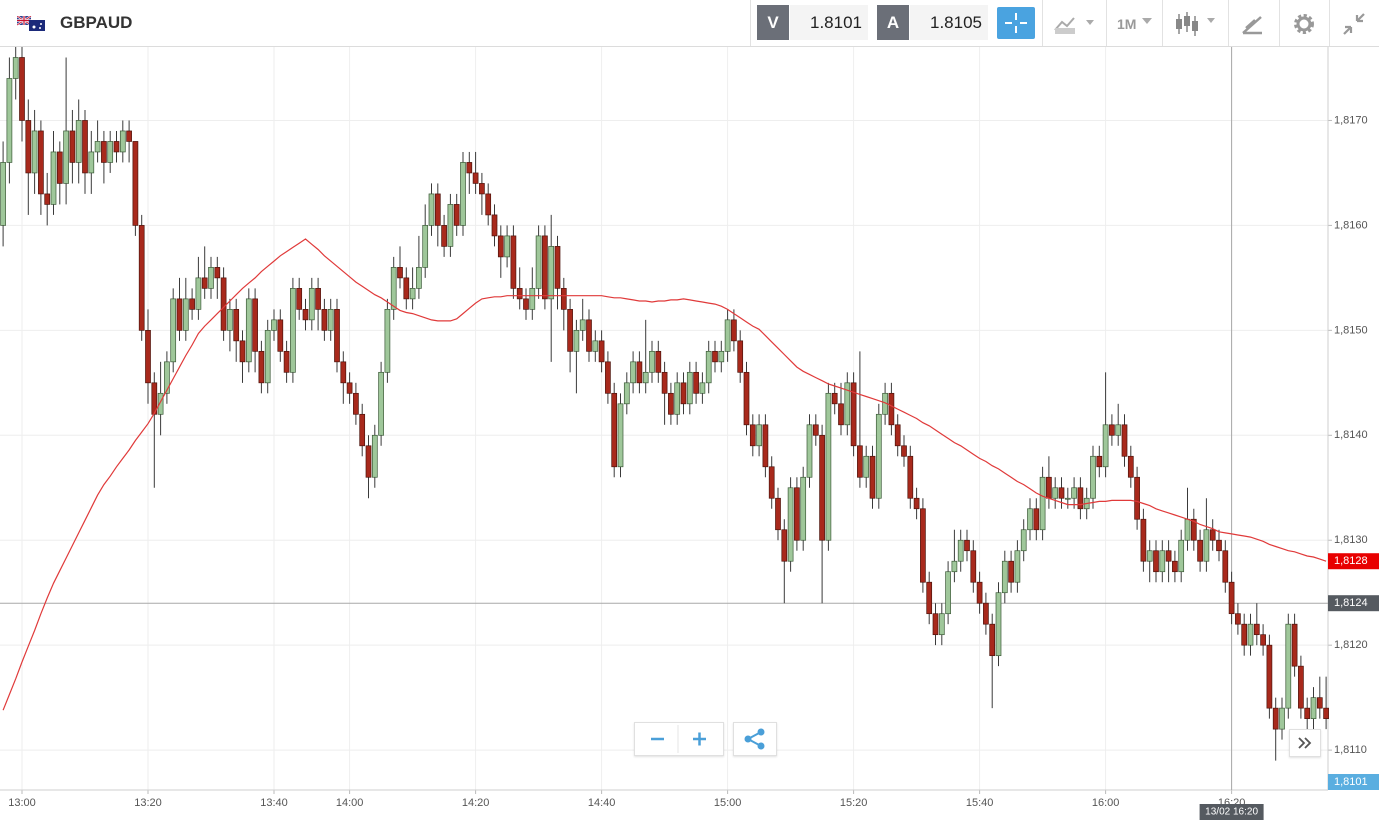  What do you see at coordinates (689, 23) in the screenshot?
I see `toolbar: GBPAUD V 1.8101 A 1.8105 1M` at bounding box center [689, 23].